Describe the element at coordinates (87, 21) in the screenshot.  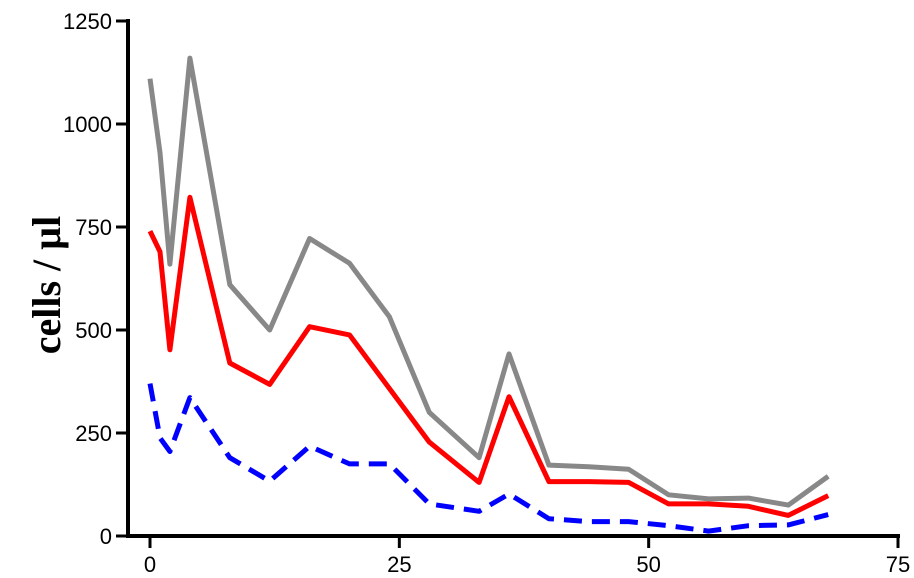
I see `y-tick-label: 1250` at that location.